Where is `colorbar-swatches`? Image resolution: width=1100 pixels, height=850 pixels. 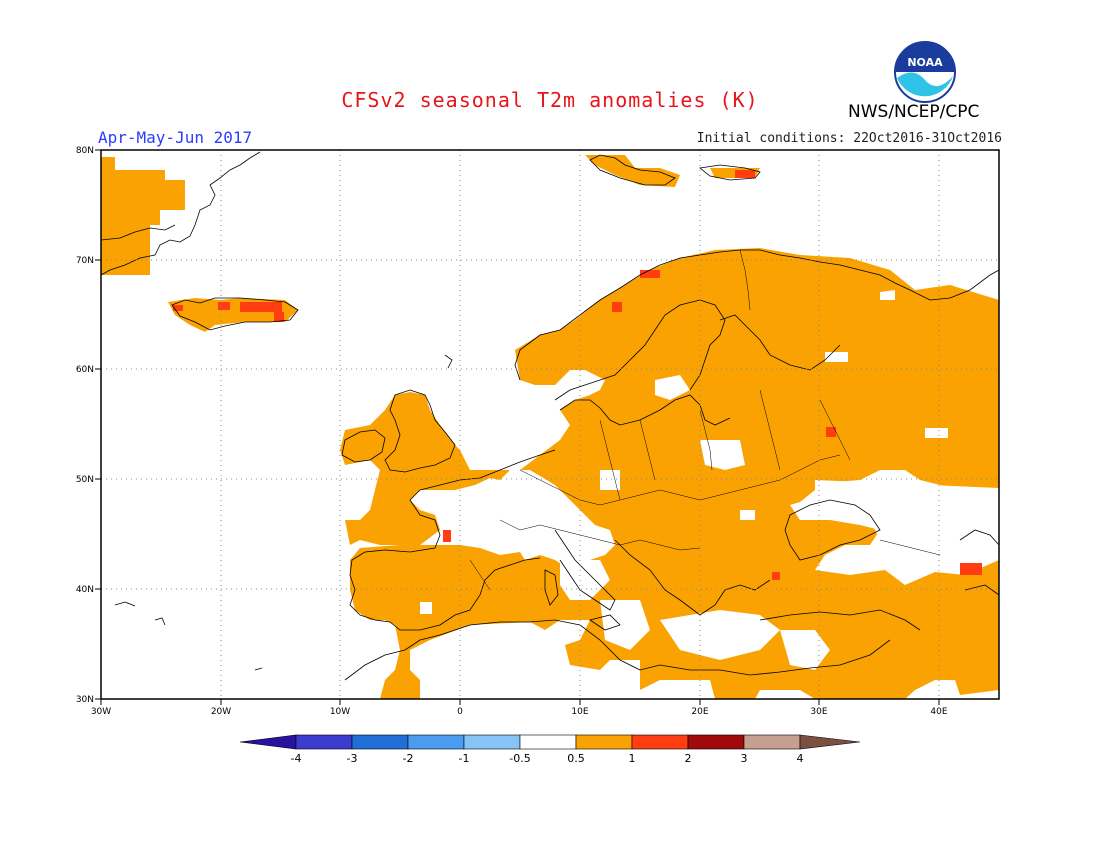 colorbar-swatches is located at coordinates (550, 742).